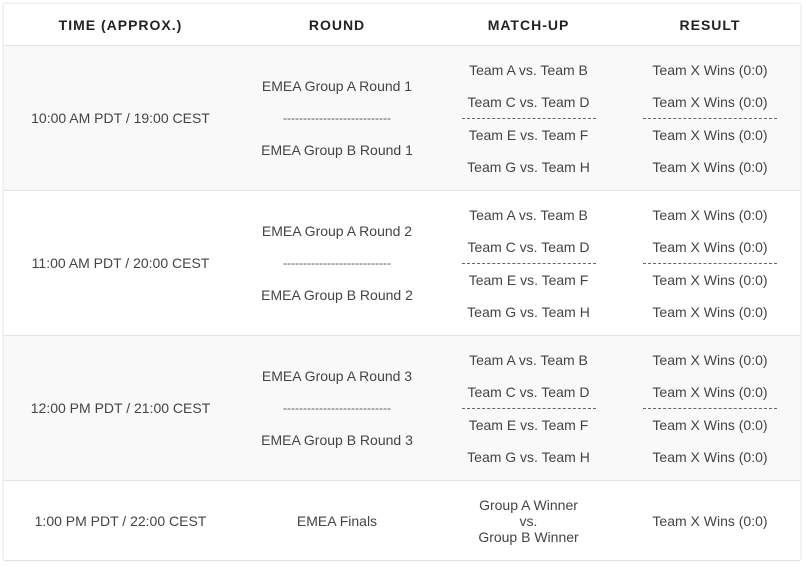 Image resolution: width=806 pixels, height=567 pixels. What do you see at coordinates (337, 231) in the screenshot?
I see `round-label: EMEA Group A Round 2` at bounding box center [337, 231].